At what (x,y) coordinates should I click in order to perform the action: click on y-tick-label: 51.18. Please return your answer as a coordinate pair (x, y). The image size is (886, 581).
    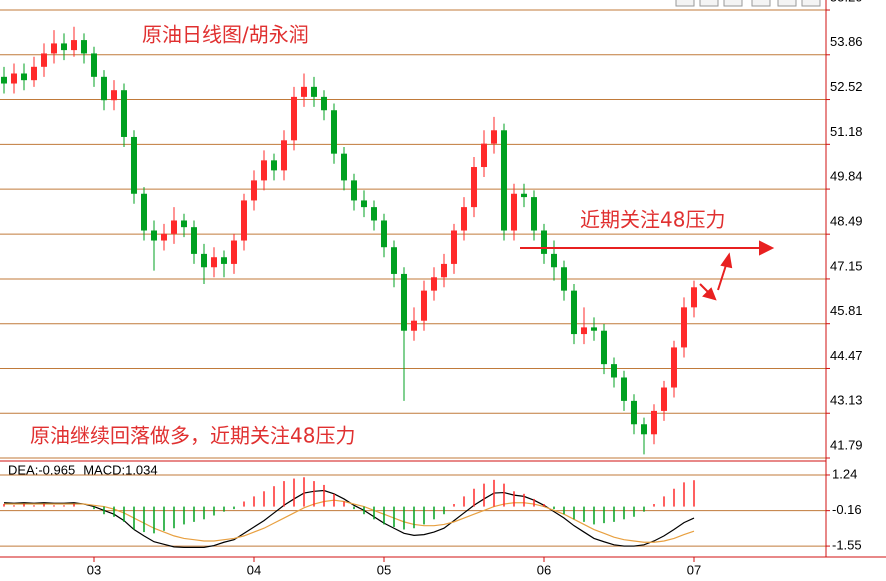
    Looking at the image, I should click on (846, 131).